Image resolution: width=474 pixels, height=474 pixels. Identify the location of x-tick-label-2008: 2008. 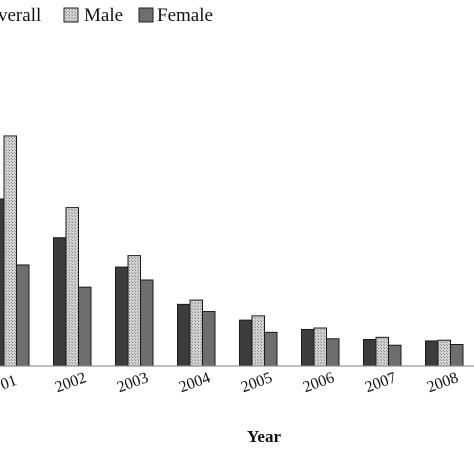
(443, 382).